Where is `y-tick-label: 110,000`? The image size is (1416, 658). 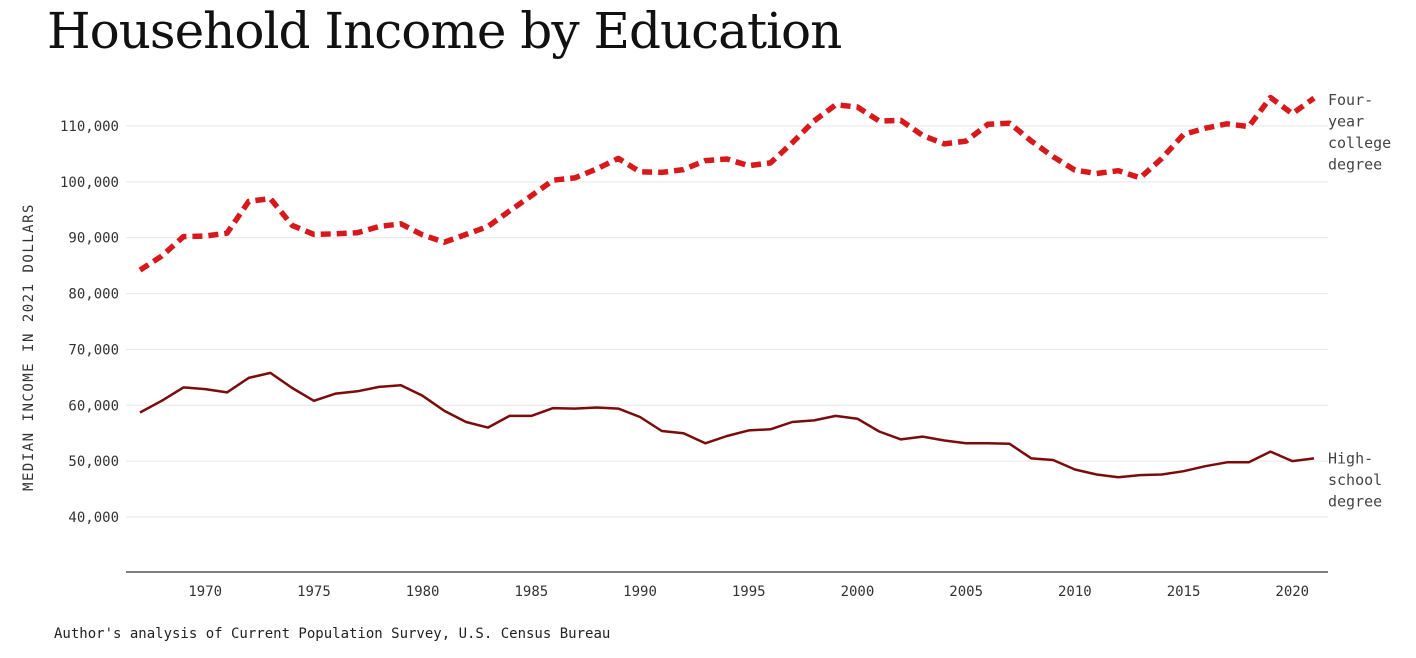 y-tick-label: 110,000 is located at coordinates (89, 127).